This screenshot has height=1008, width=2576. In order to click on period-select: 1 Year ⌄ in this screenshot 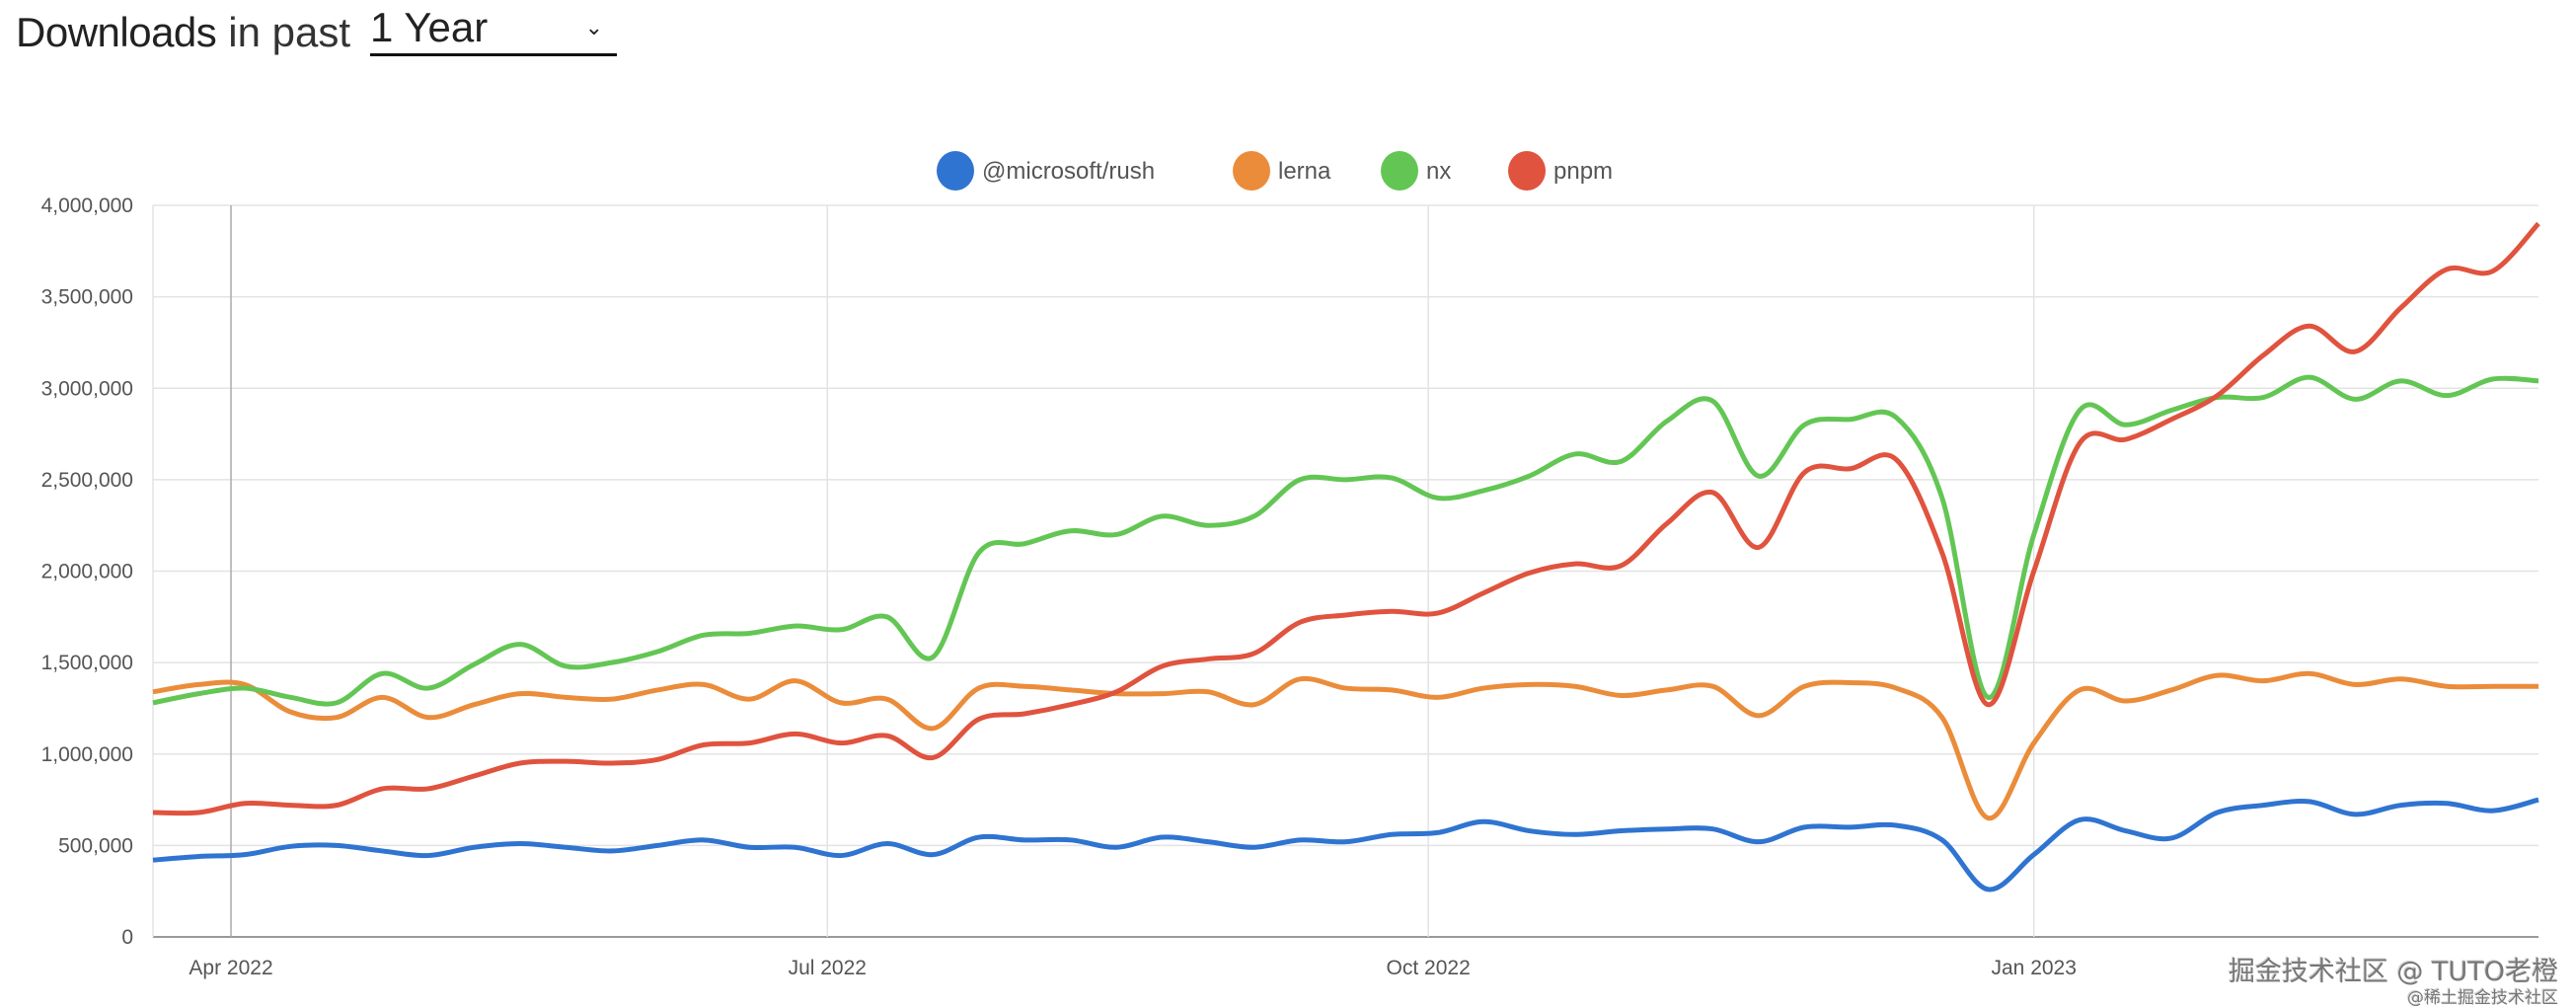, I will do `click(494, 30)`.